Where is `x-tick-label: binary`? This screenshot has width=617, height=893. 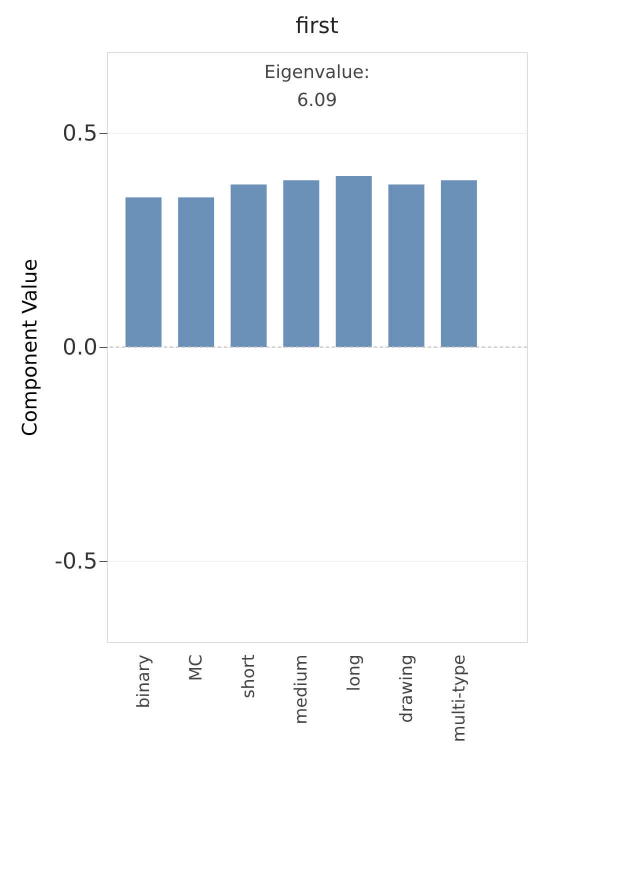 x-tick-label: binary is located at coordinates (144, 681).